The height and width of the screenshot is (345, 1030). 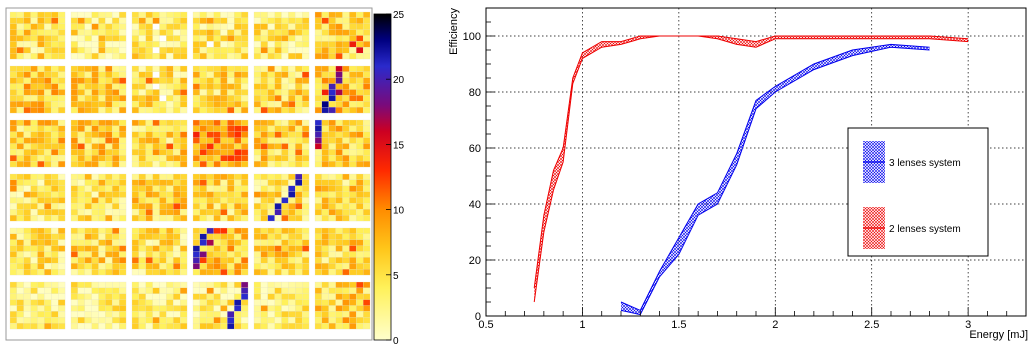 I want to click on detector-block, so click(x=220, y=197).